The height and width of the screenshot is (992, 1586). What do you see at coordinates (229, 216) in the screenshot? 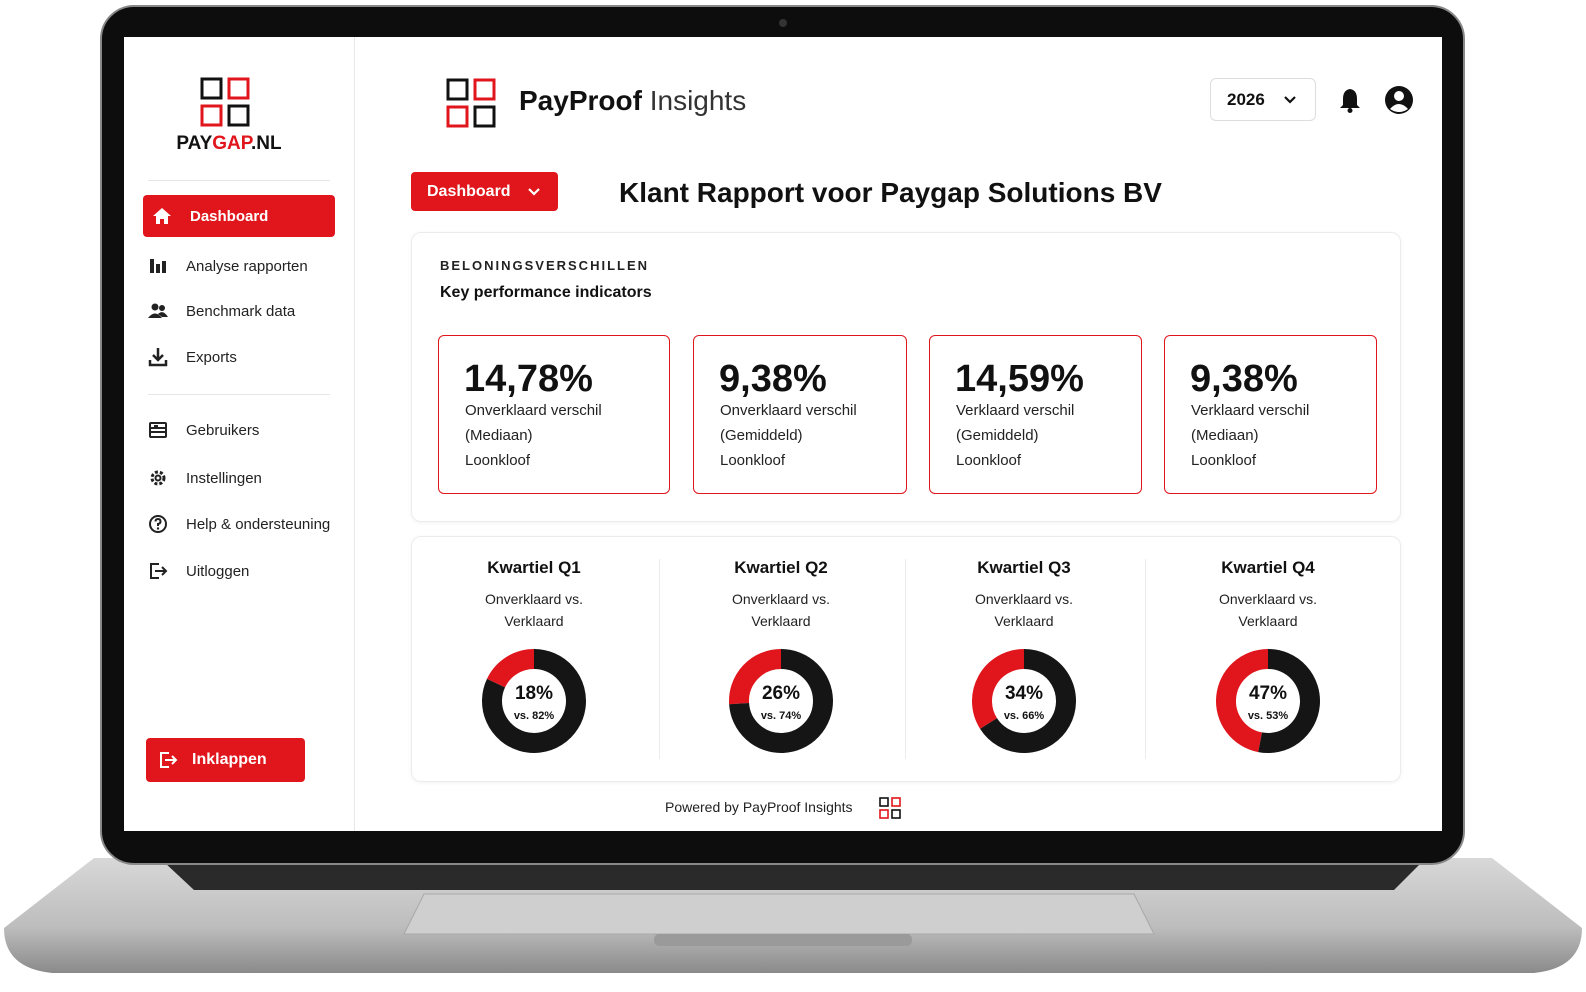
I see `nav-label: Dashboard` at bounding box center [229, 216].